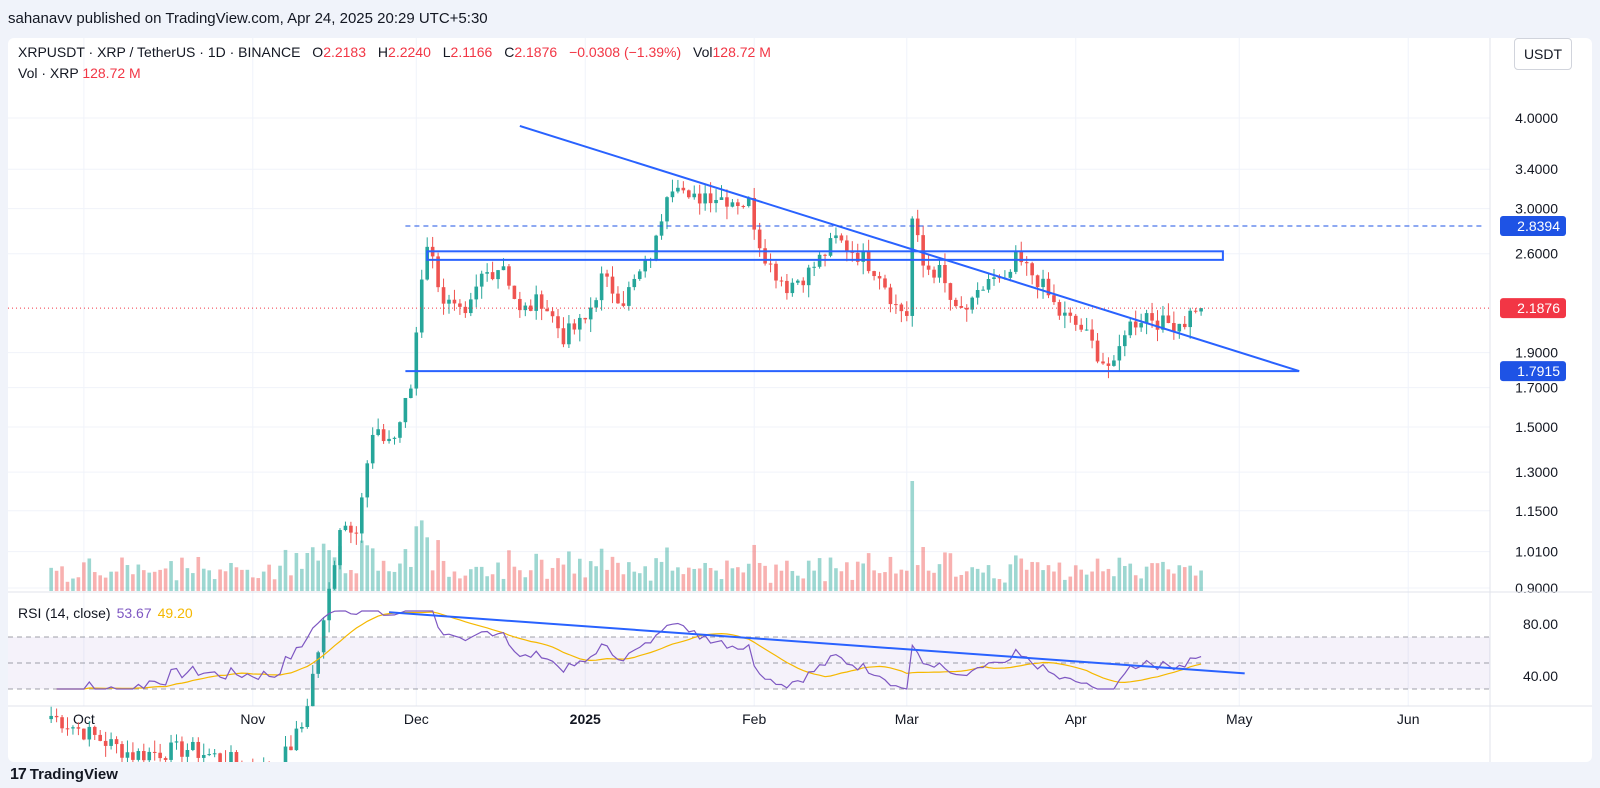 Image resolution: width=1600 pixels, height=788 pixels. I want to click on footer-brand-name: TradingView, so click(73, 774).